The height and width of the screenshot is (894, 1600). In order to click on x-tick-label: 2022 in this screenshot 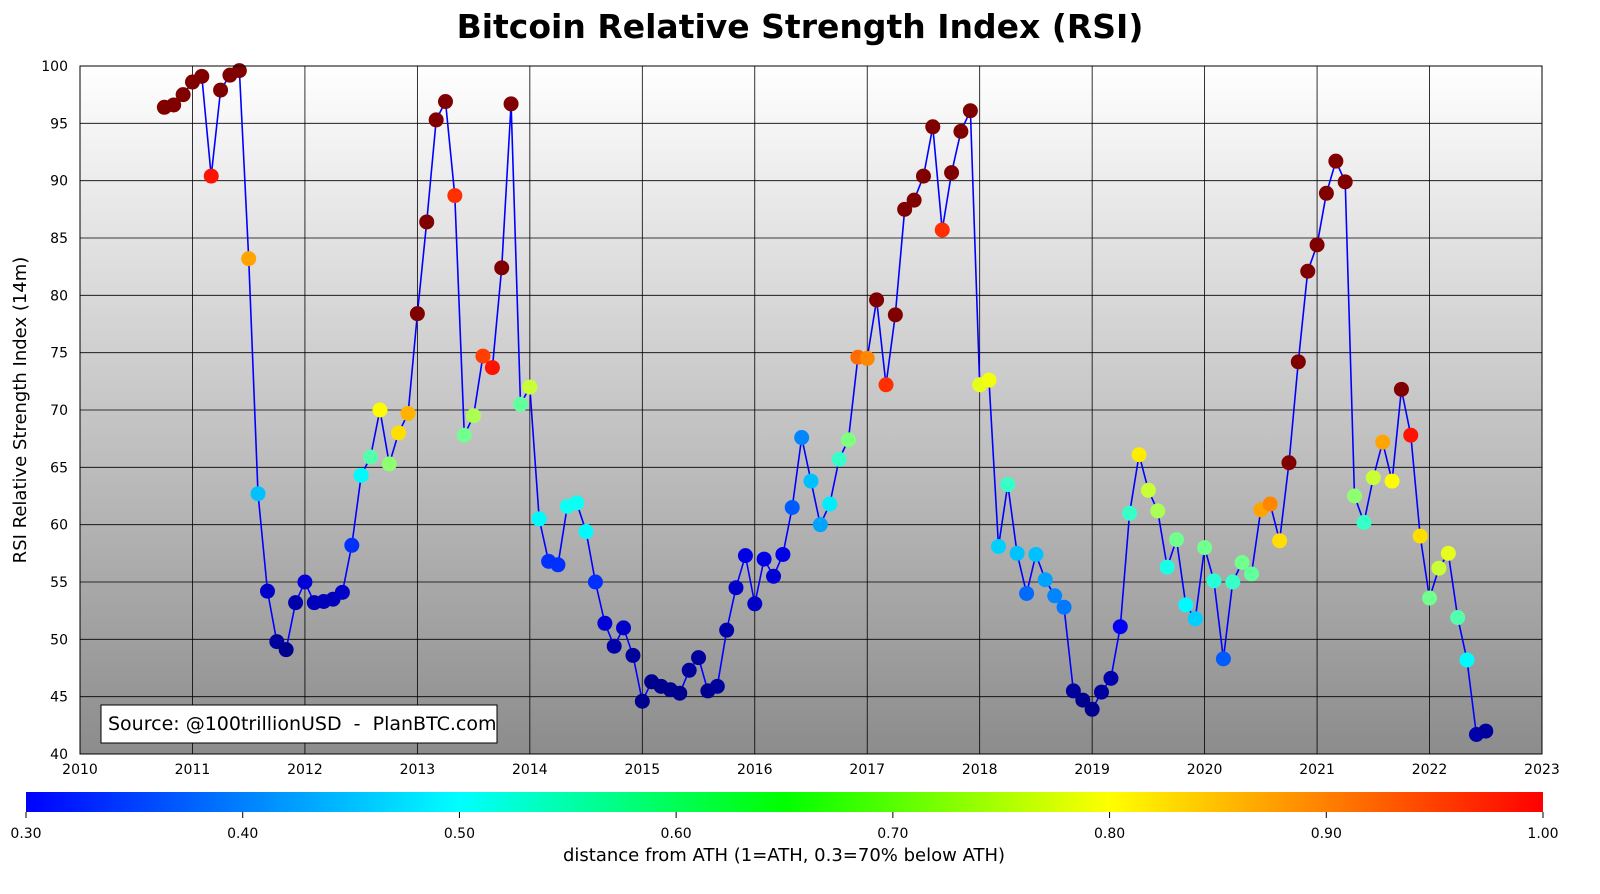, I will do `click(1430, 770)`.